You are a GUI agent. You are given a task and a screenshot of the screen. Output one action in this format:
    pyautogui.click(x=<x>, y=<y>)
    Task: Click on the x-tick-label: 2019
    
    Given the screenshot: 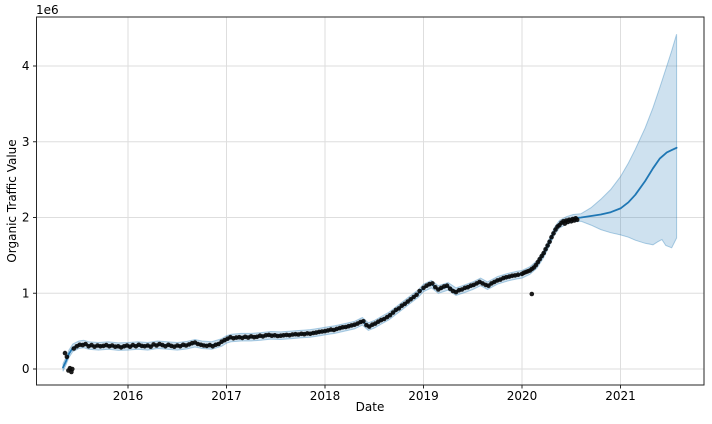 What is the action you would take?
    pyautogui.click(x=423, y=396)
    